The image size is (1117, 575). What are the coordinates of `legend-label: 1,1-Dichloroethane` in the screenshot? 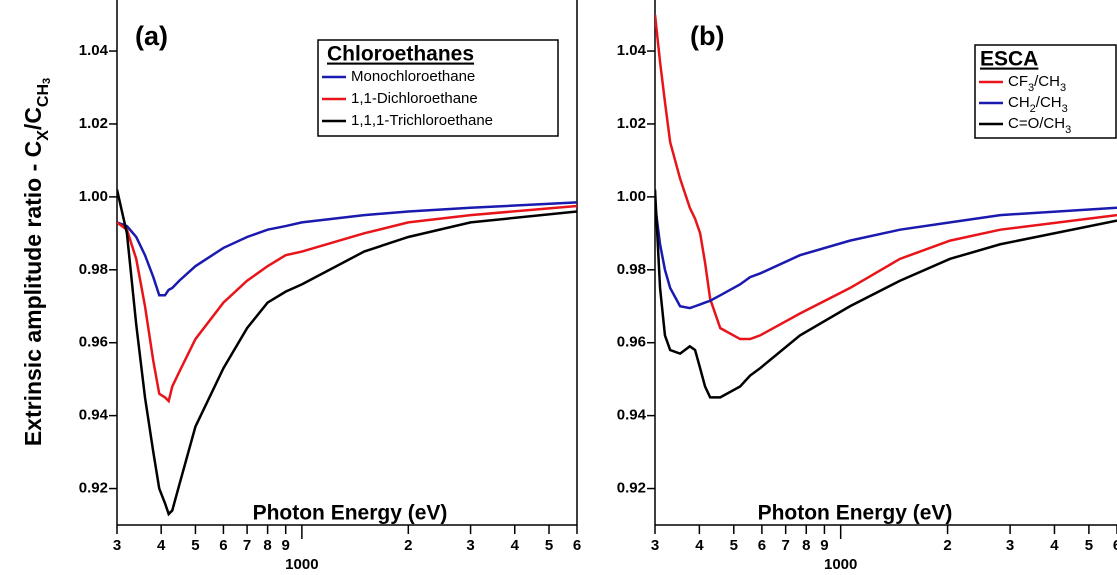 It's located at (414, 98).